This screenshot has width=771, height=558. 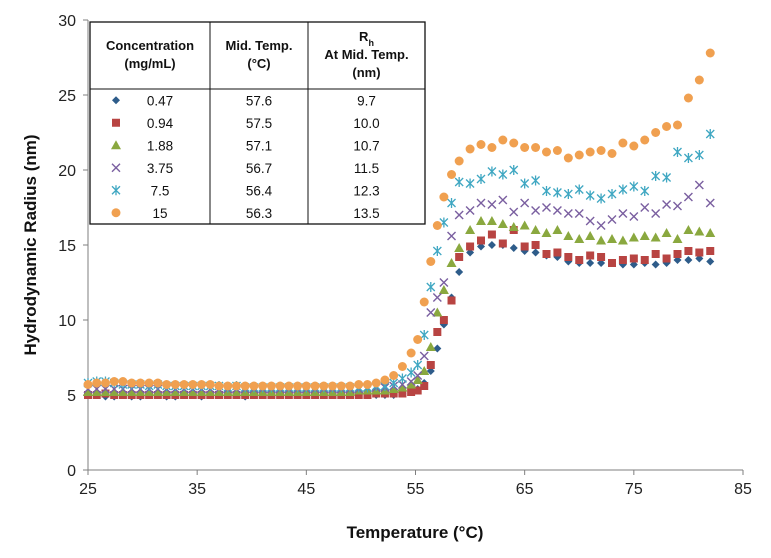 What do you see at coordinates (259, 45) in the screenshot?
I see `legend-header-text: Mid. Temp.` at bounding box center [259, 45].